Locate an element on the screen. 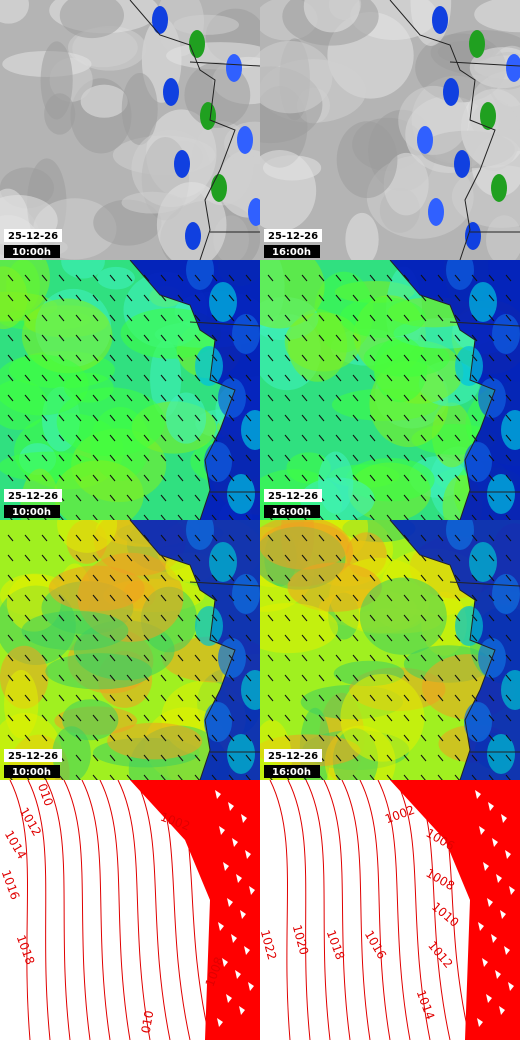 The width and height of the screenshot is (520, 1040). time-label: 10:00h is located at coordinates (31, 512).